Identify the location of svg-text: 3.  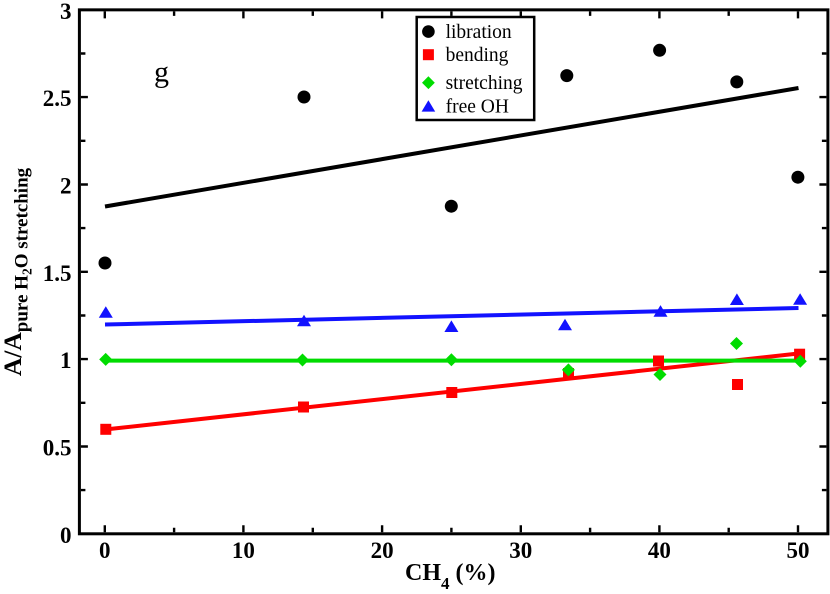
(66, 12).